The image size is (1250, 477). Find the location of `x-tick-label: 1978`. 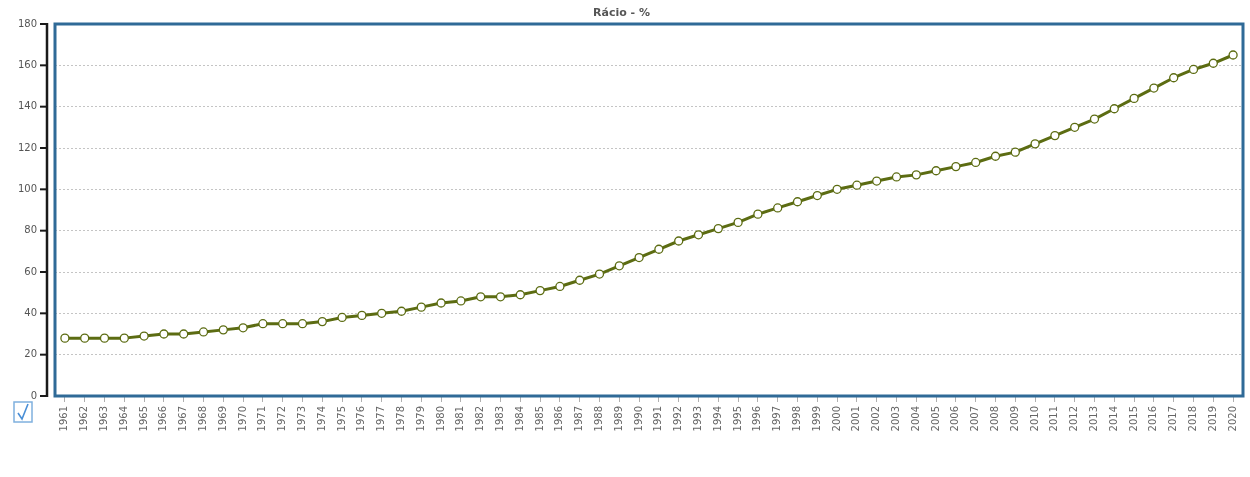

x-tick-label: 1978 is located at coordinates (401, 419).